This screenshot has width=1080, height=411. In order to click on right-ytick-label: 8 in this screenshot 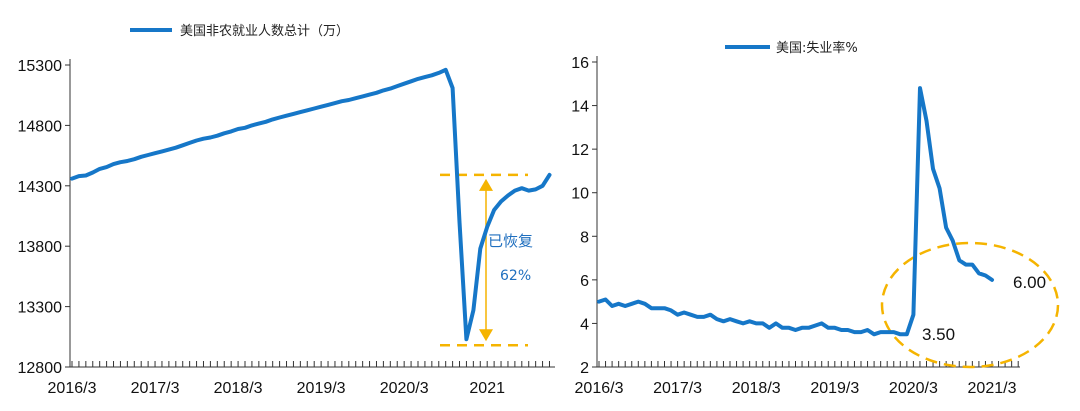, I will do `click(584, 237)`.